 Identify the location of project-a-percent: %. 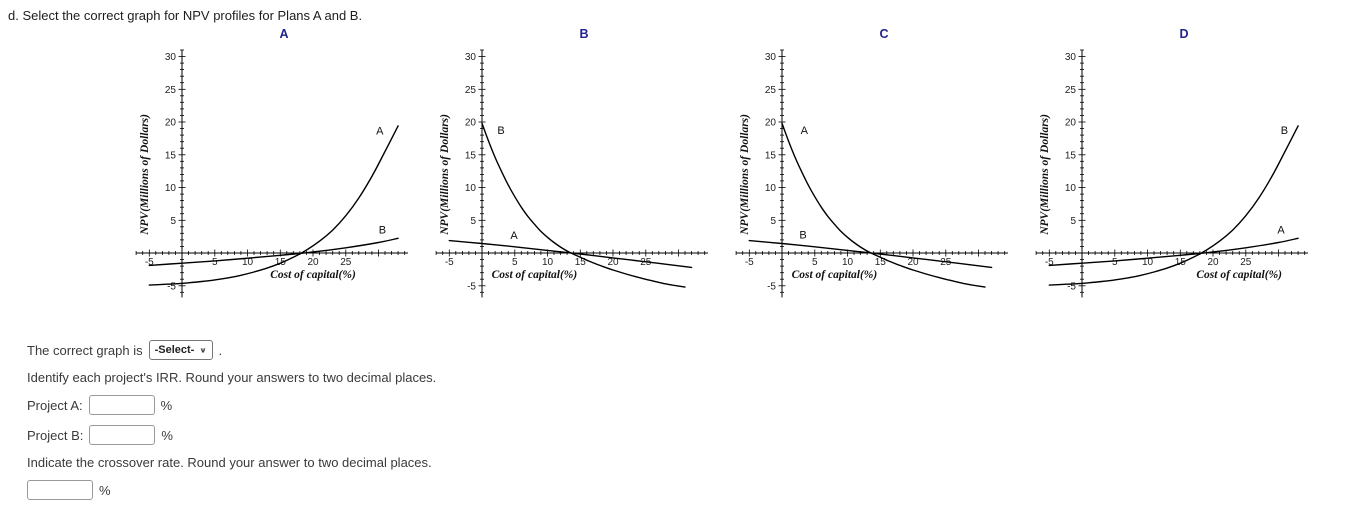
(166, 405).